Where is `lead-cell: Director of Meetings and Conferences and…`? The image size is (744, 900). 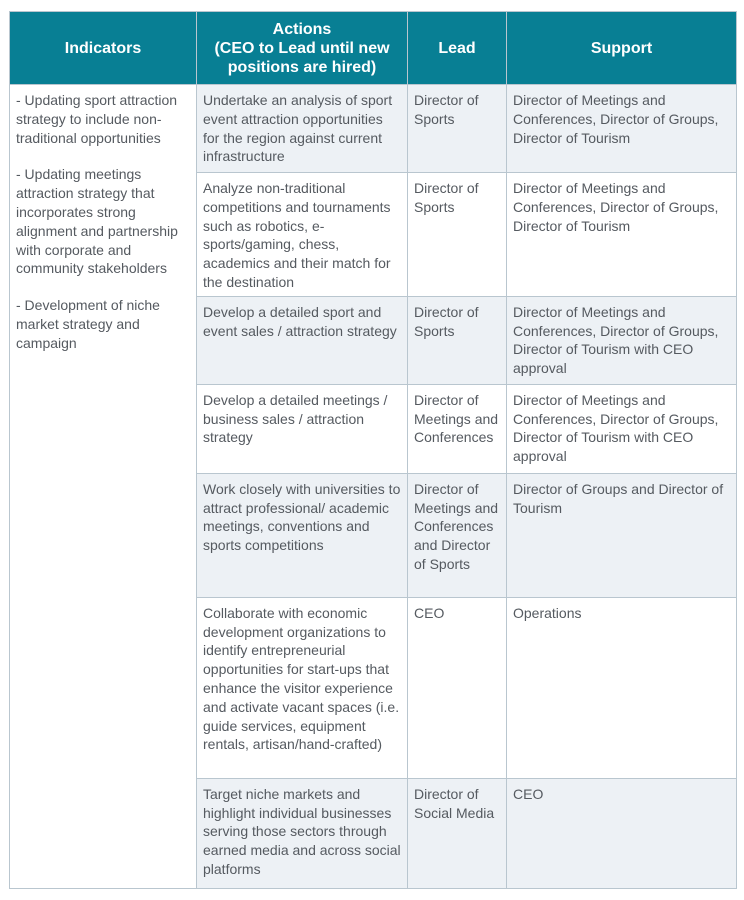 lead-cell: Director of Meetings and Conferences and… is located at coordinates (457, 535).